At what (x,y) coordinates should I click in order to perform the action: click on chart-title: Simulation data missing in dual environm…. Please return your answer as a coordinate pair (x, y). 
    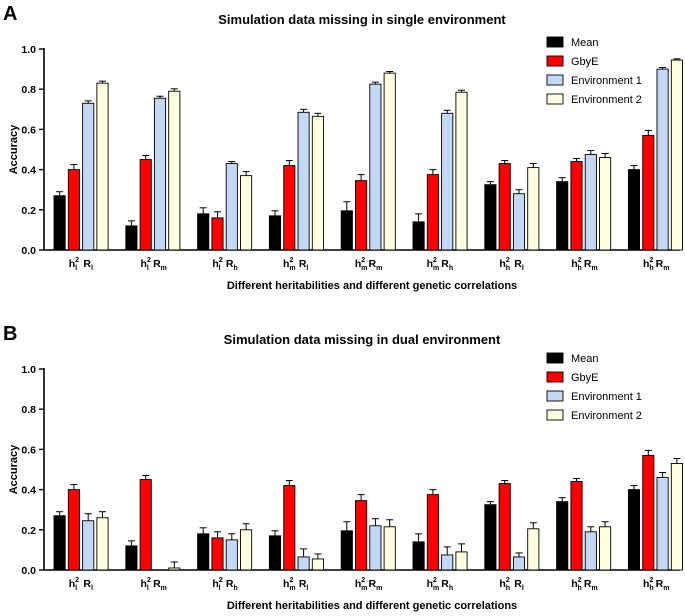
    Looking at the image, I should click on (362, 339).